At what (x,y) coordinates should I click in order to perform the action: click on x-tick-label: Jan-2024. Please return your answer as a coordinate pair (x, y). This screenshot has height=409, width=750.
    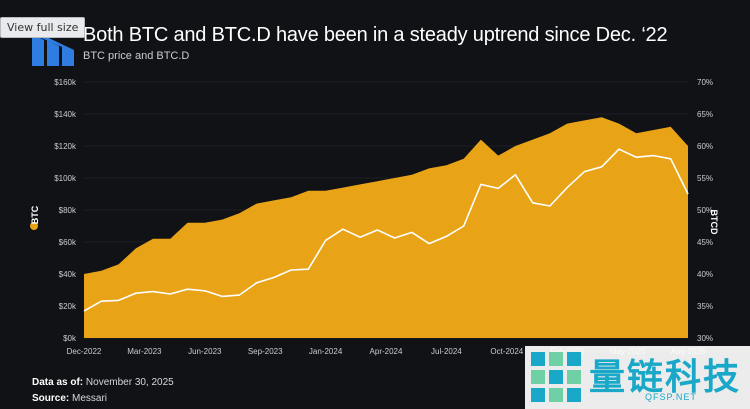
    Looking at the image, I should click on (326, 351).